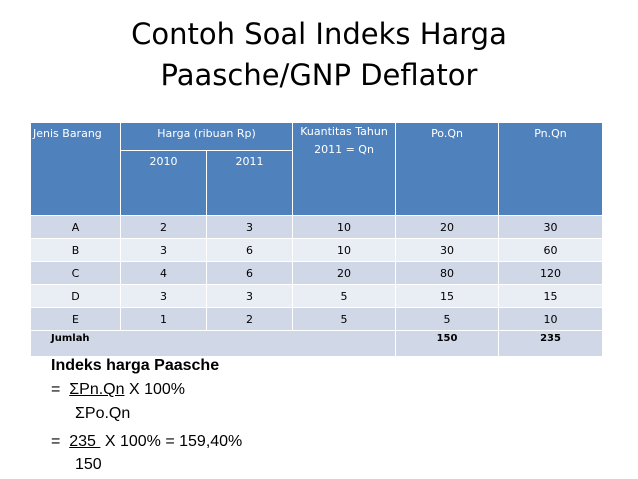  Describe the element at coordinates (173, 441) in the screenshot. I see `result-text: X 100% = 159,40%` at that location.